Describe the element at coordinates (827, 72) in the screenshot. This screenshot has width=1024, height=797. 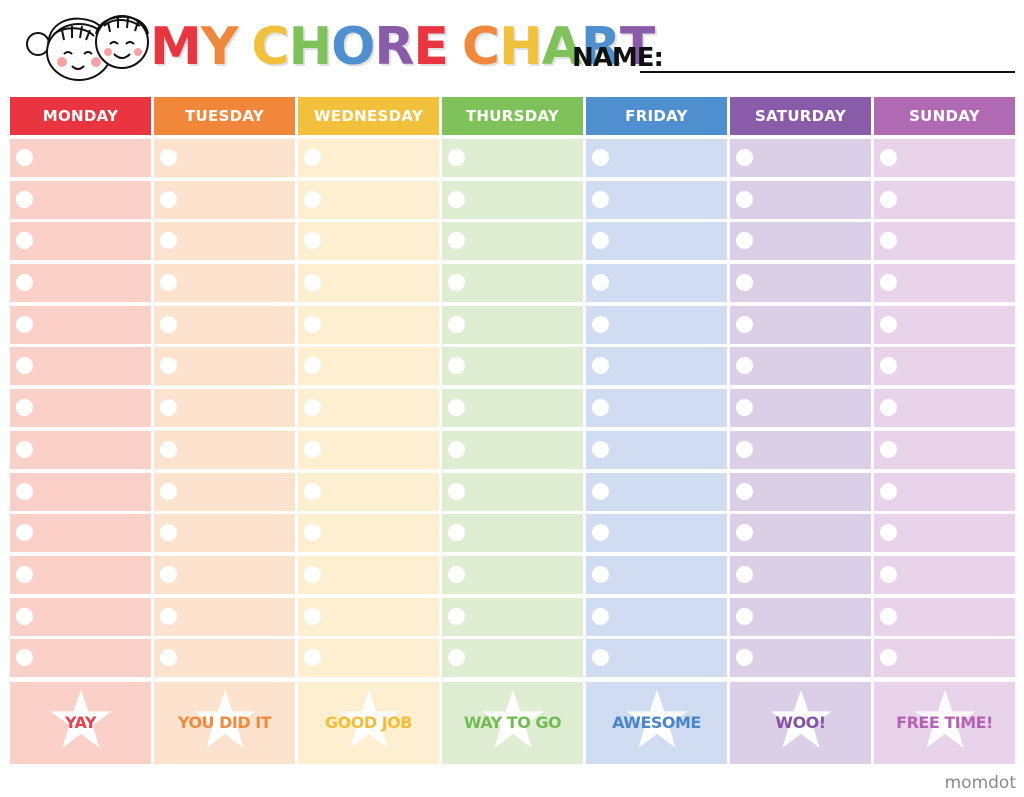
I see `name-field` at that location.